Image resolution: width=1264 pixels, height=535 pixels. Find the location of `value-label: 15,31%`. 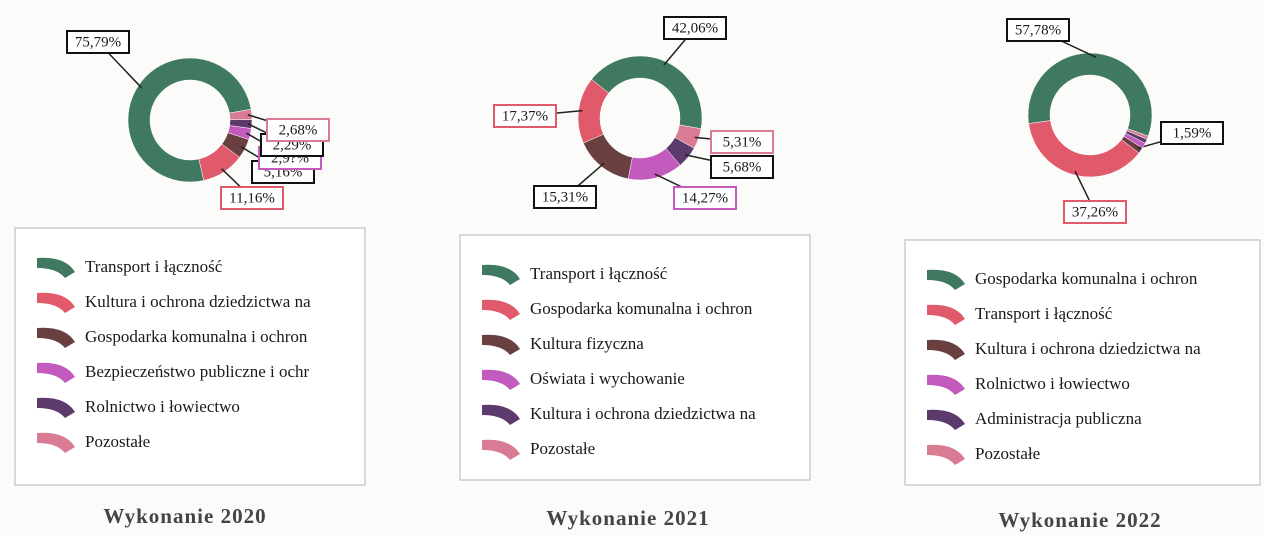

value-label: 15,31% is located at coordinates (565, 197).